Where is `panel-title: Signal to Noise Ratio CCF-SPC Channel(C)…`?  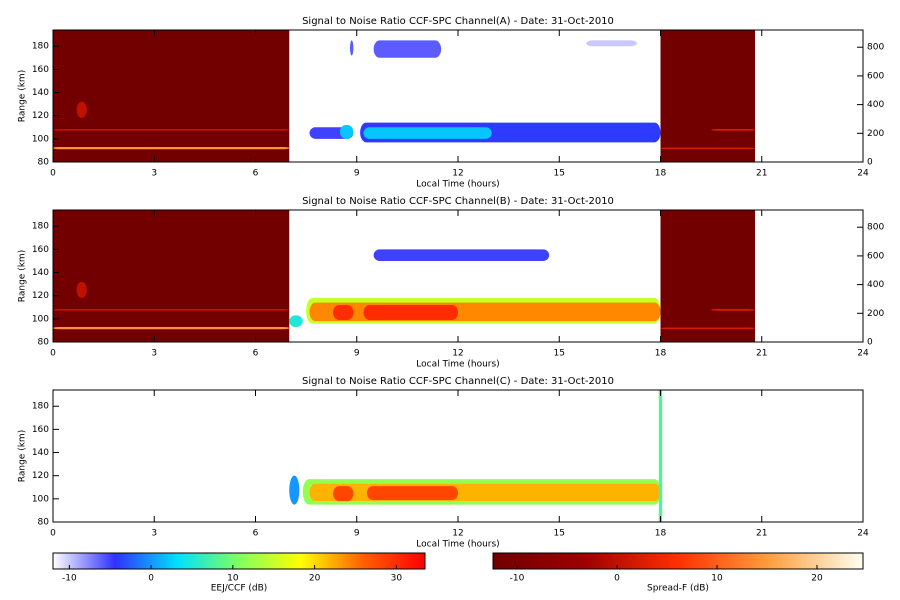
panel-title: Signal to Noise Ratio CCF-SPC Channel(C)… is located at coordinates (458, 381).